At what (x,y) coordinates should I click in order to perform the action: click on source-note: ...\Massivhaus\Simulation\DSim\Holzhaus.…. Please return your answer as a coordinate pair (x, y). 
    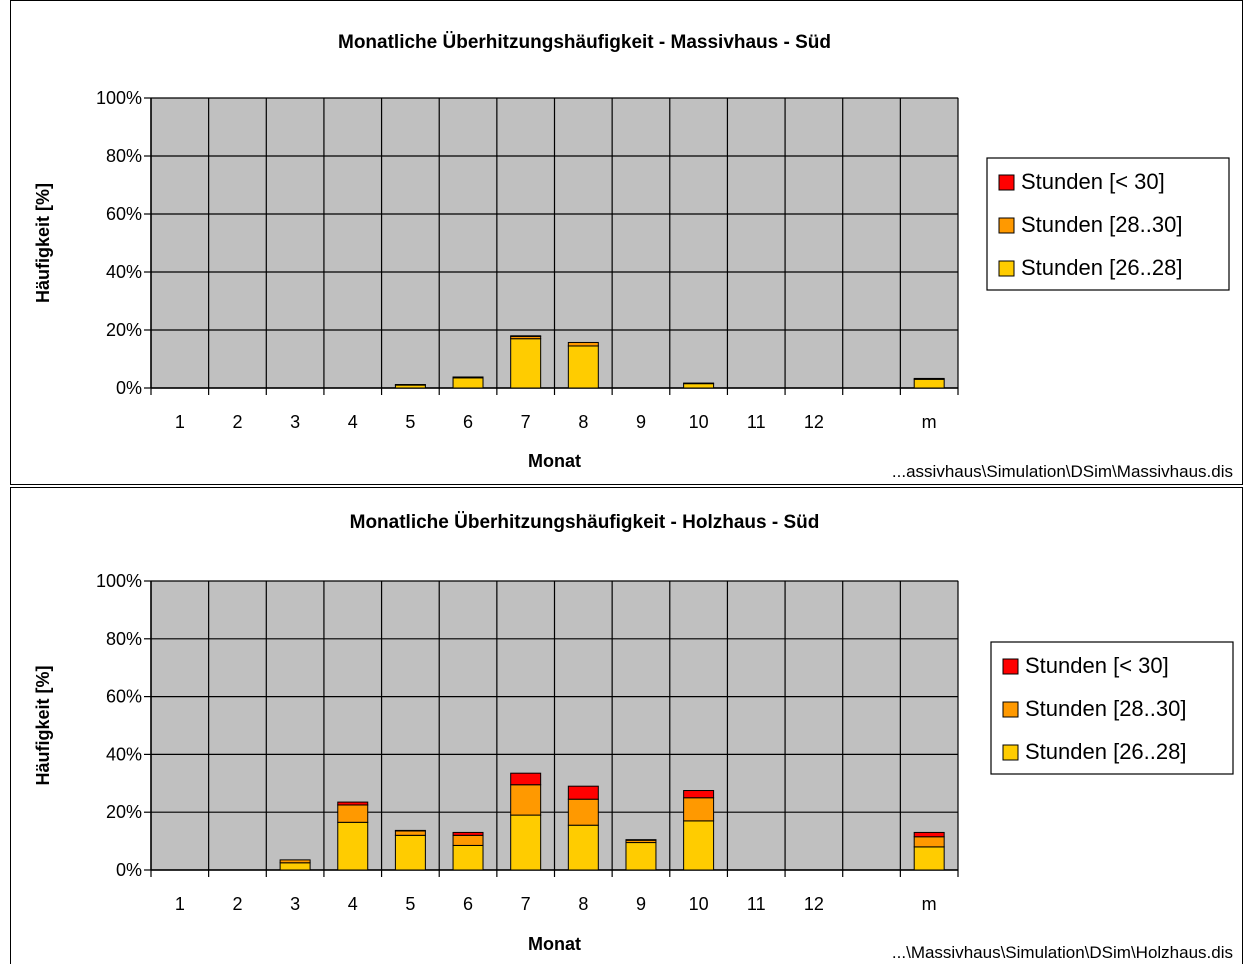
    Looking at the image, I should click on (1062, 952).